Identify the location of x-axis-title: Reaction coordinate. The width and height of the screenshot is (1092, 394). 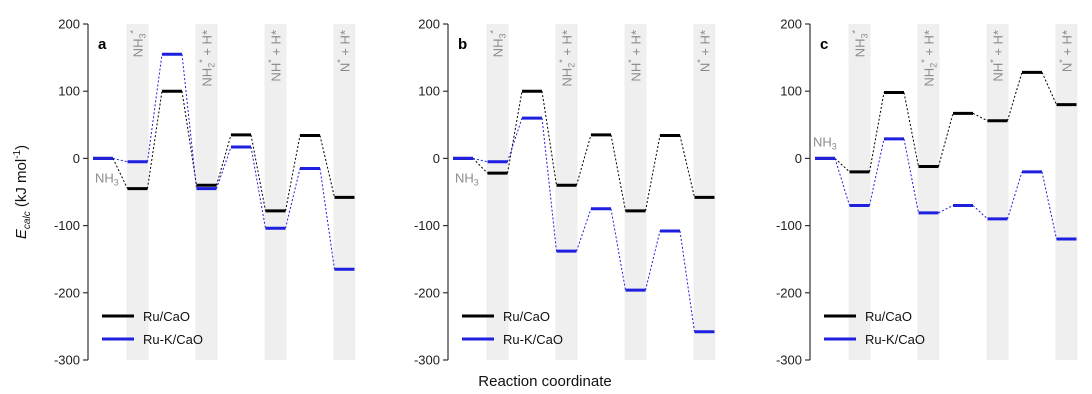
(544, 381).